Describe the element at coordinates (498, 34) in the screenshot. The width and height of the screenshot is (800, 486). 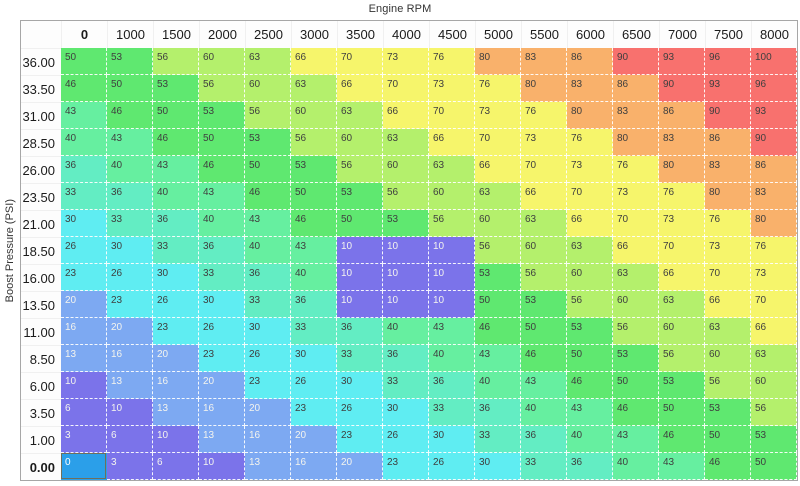
I see `col-header-5000: 5000` at that location.